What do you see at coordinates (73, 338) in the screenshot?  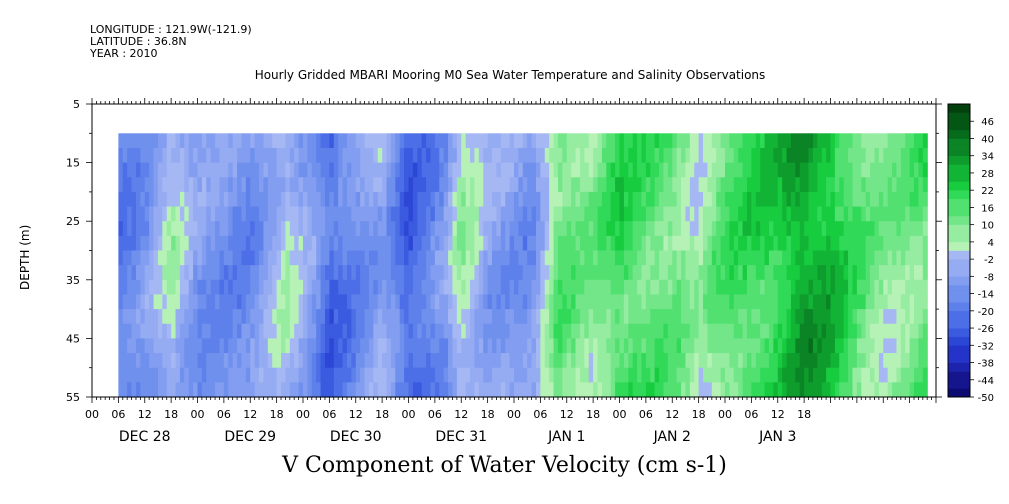 I see `y-tick-label: 45` at bounding box center [73, 338].